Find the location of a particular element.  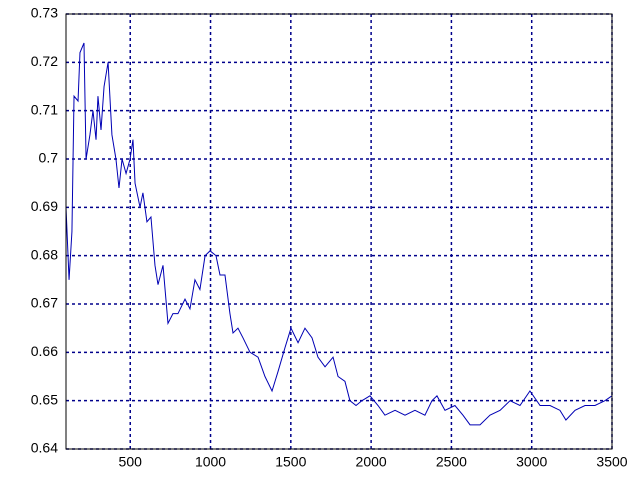

y-tick-label: 0.71 is located at coordinates (44, 109).